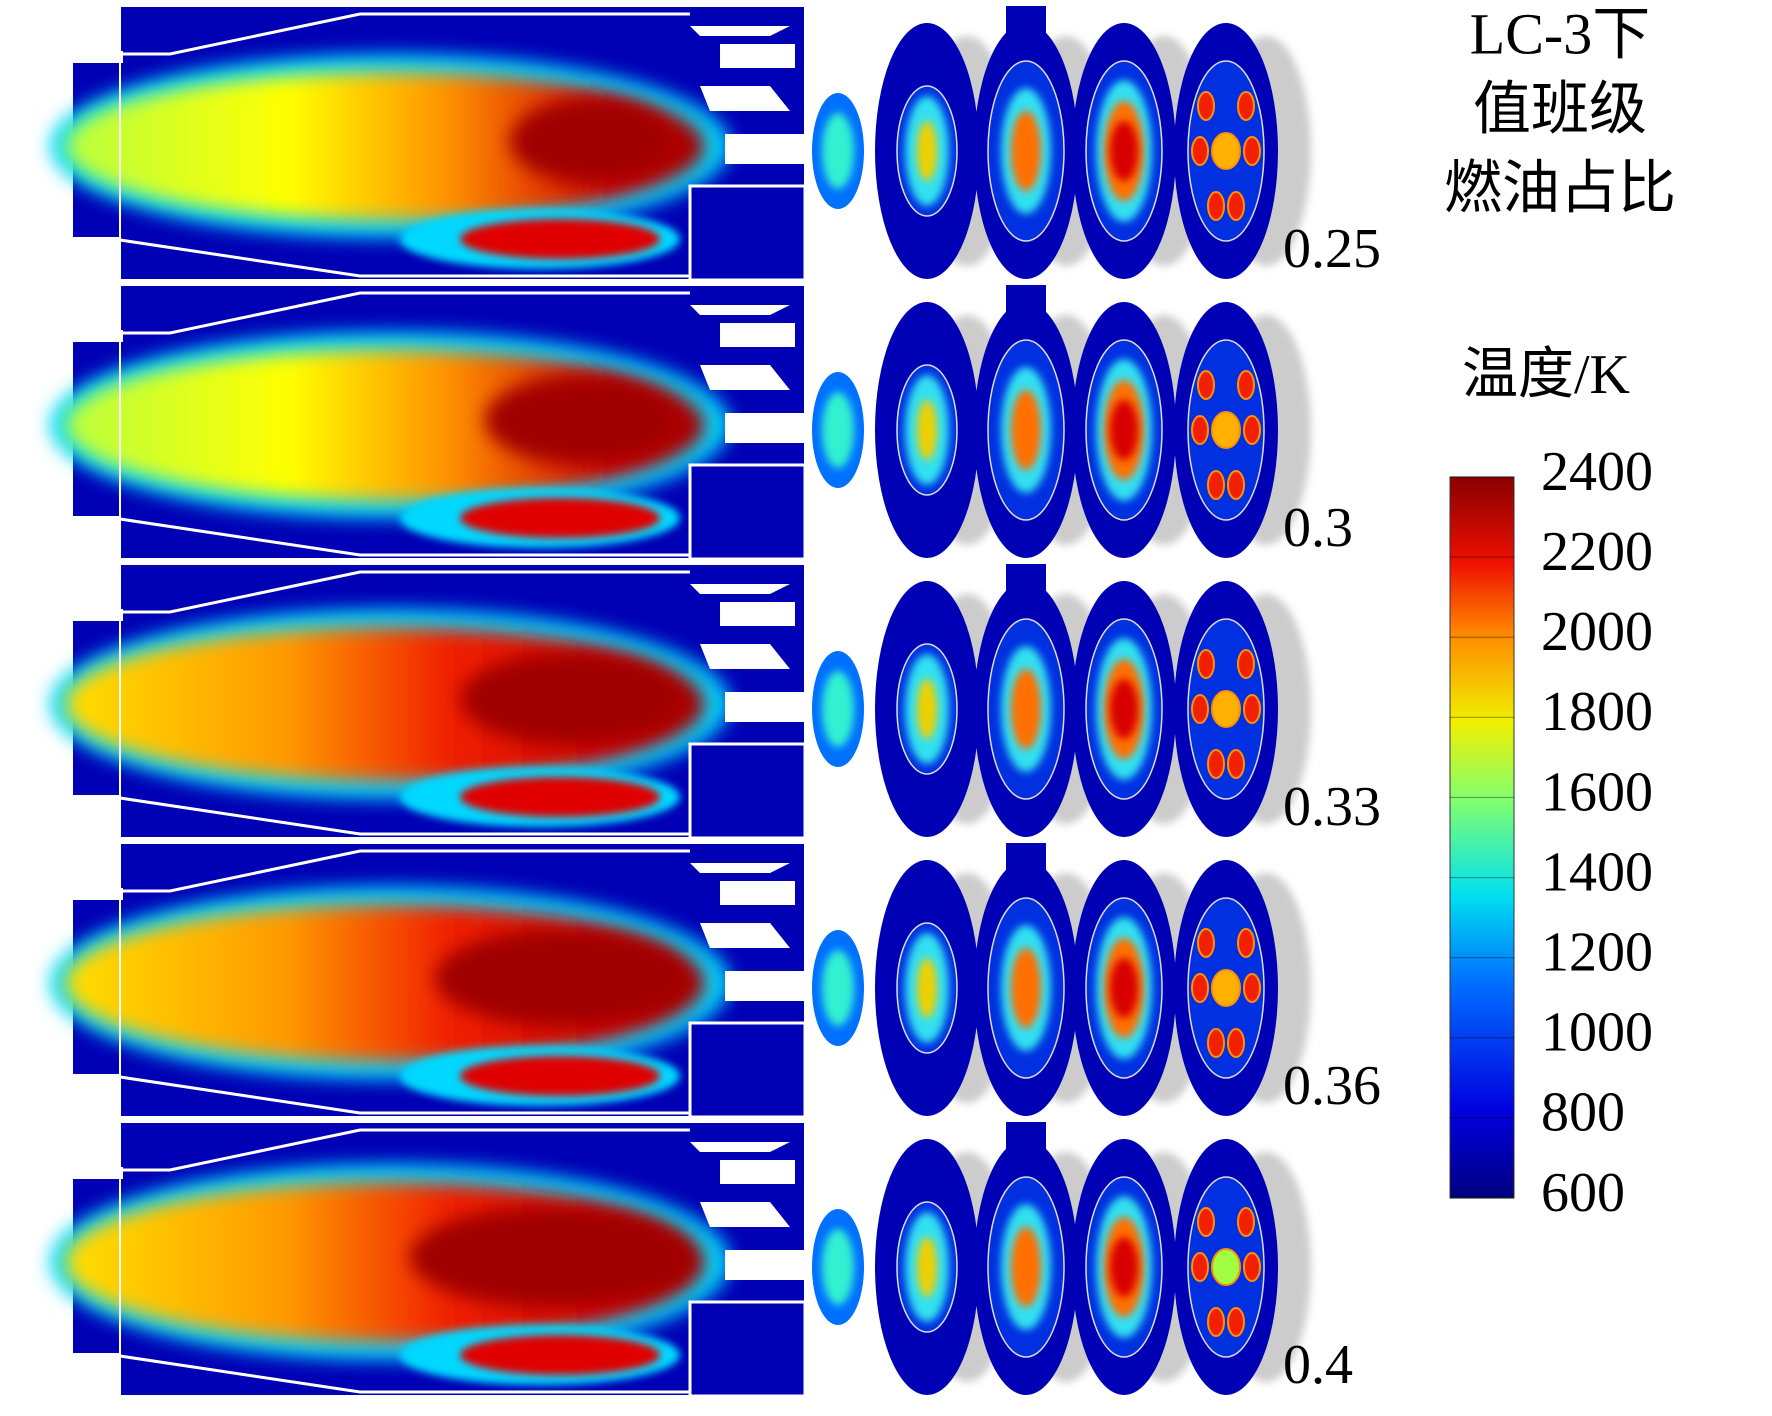 Image resolution: width=1772 pixels, height=1416 pixels. I want to click on title-line: 燃油占比, so click(1560, 187).